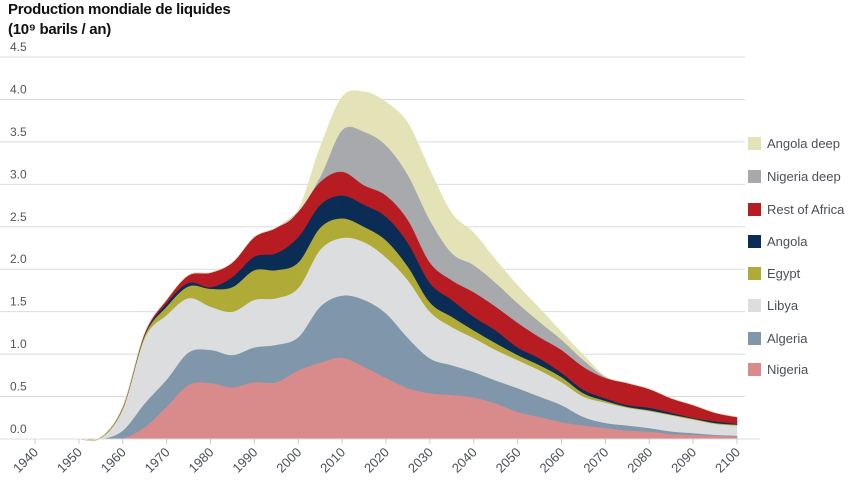 The height and width of the screenshot is (489, 862). What do you see at coordinates (18, 217) in the screenshot?
I see `y-tick-label: 2.5` at bounding box center [18, 217].